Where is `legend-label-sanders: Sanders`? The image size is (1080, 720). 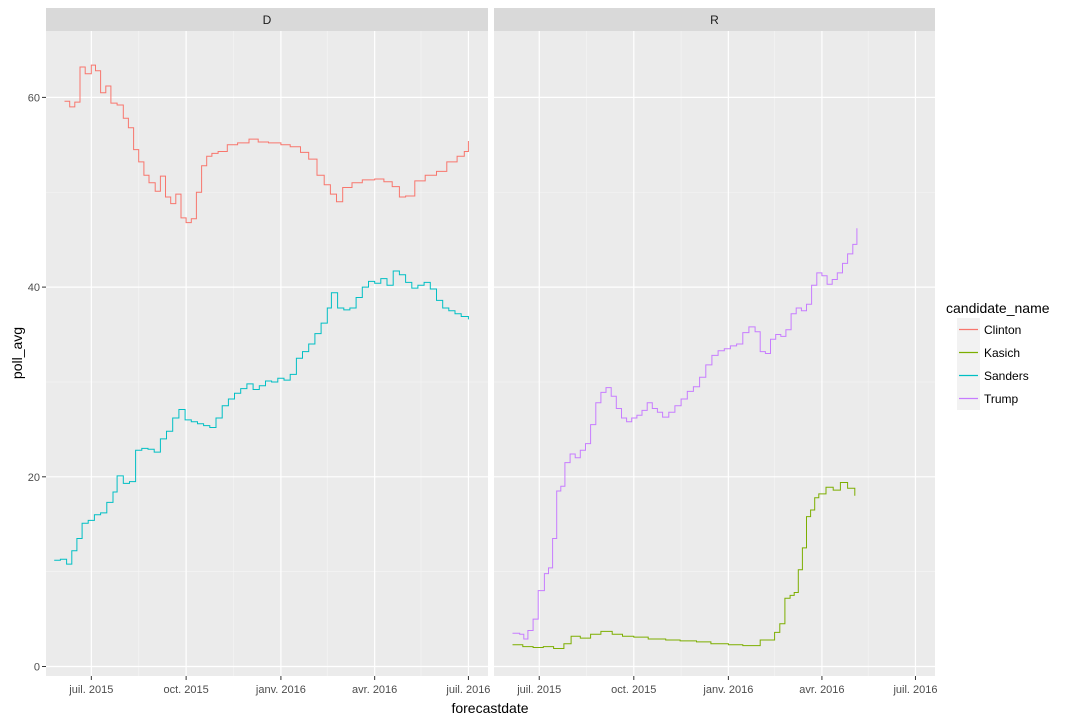 legend-label-sanders: Sanders is located at coordinates (1006, 376).